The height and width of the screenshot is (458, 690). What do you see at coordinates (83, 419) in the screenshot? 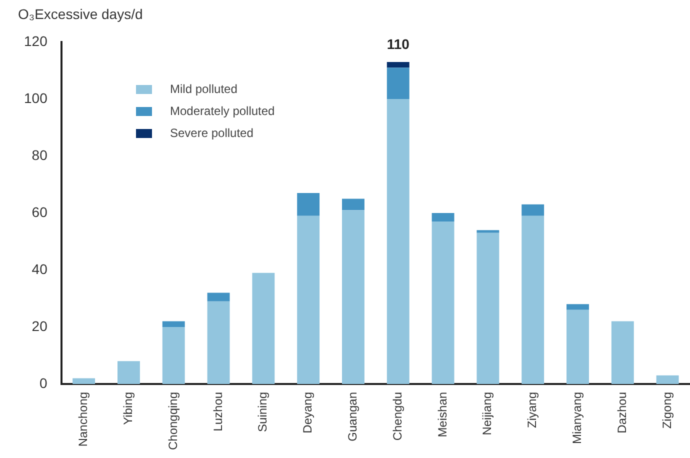
I see `x-tick-label: Nanchong` at bounding box center [83, 419].